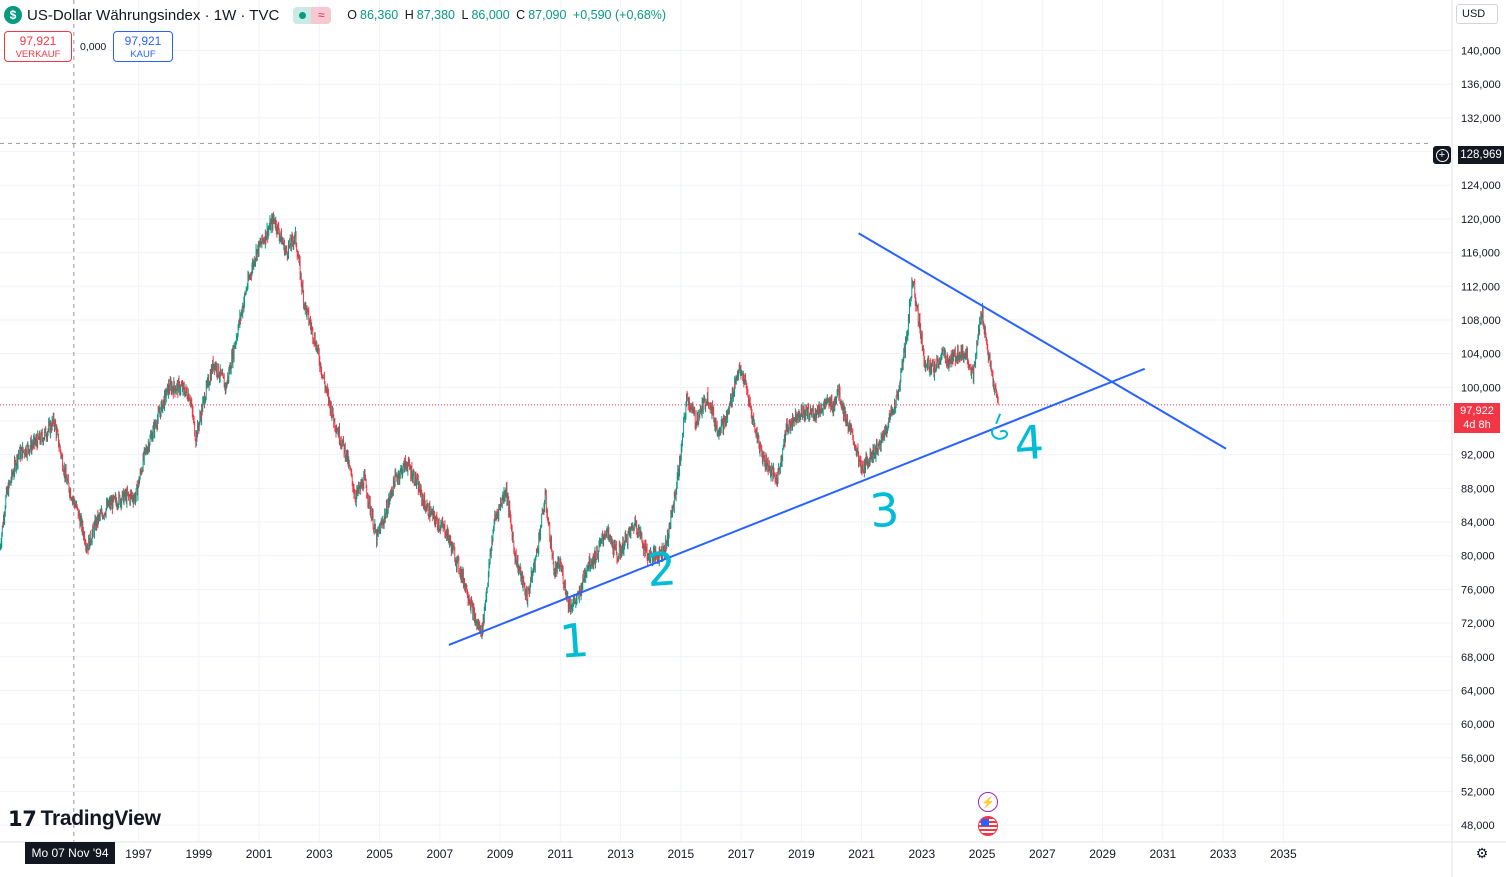 The width and height of the screenshot is (1506, 877). I want to click on market-open-icon, so click(302, 15).